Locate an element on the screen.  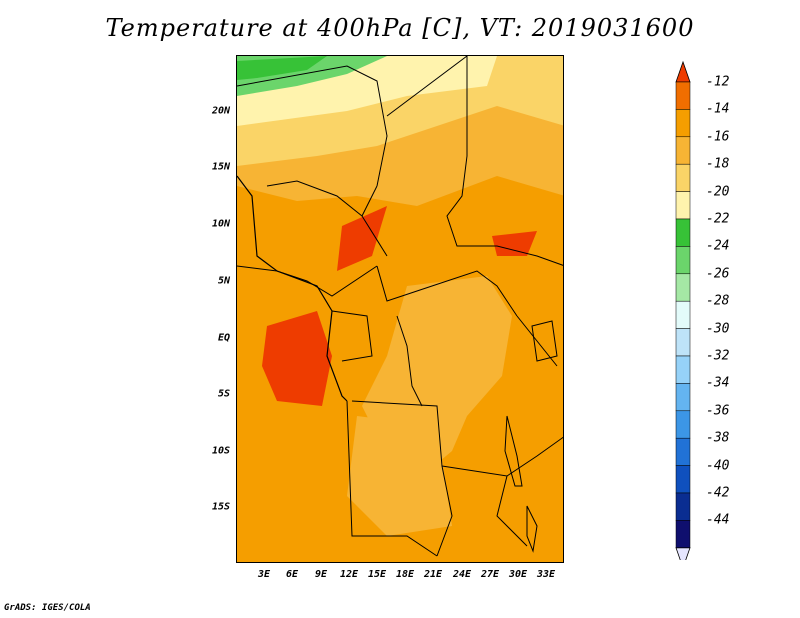
lon-label-27e: 27E is located at coordinates (490, 574).